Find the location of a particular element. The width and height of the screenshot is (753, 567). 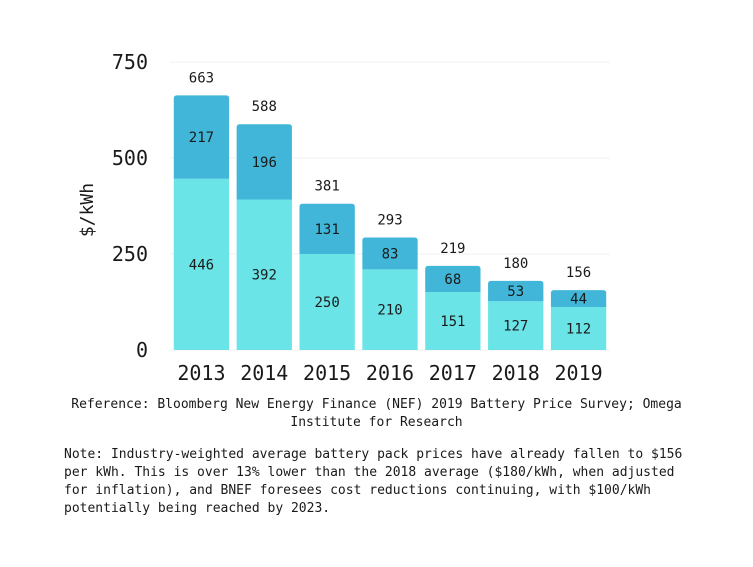

total-value-label: 156 is located at coordinates (578, 273).